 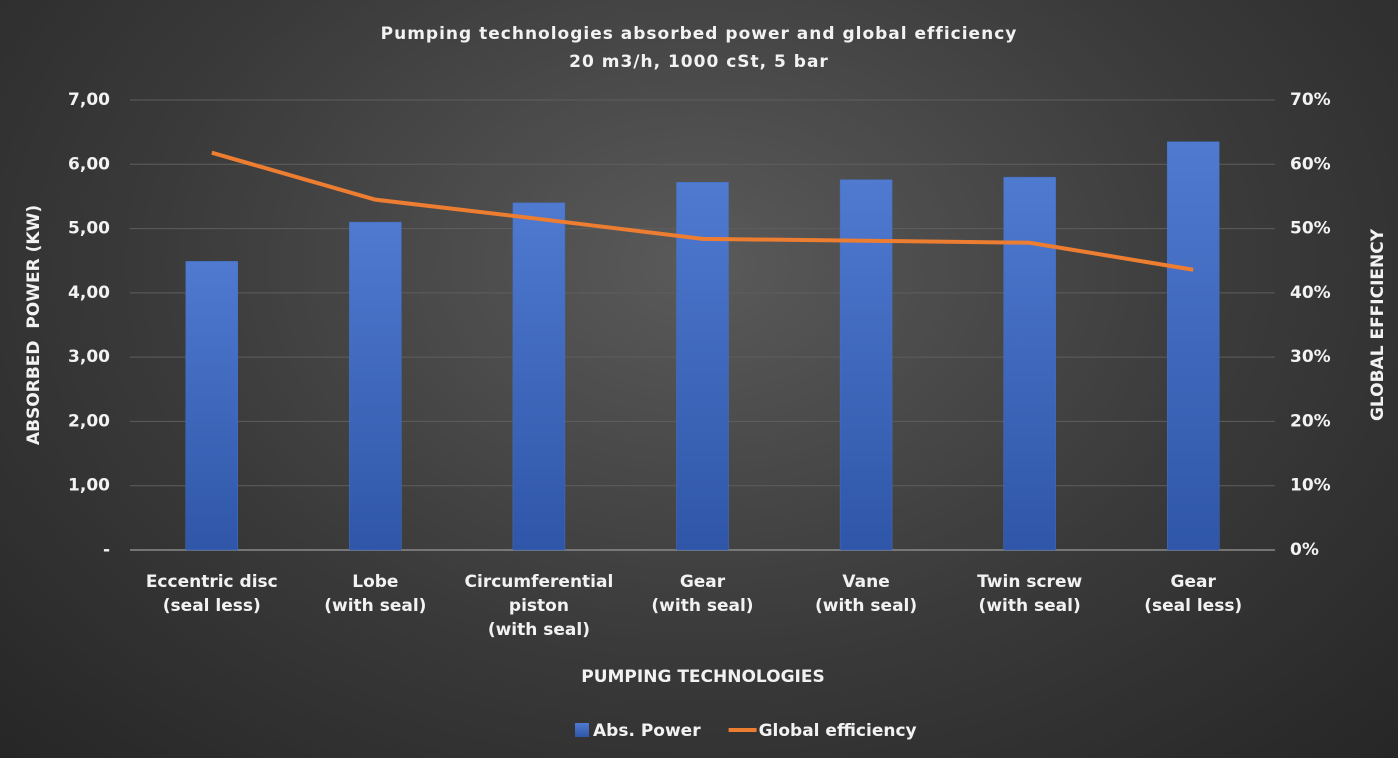 What do you see at coordinates (375, 594) in the screenshot?
I see `x-tick-label: Lobe (with seal)` at bounding box center [375, 594].